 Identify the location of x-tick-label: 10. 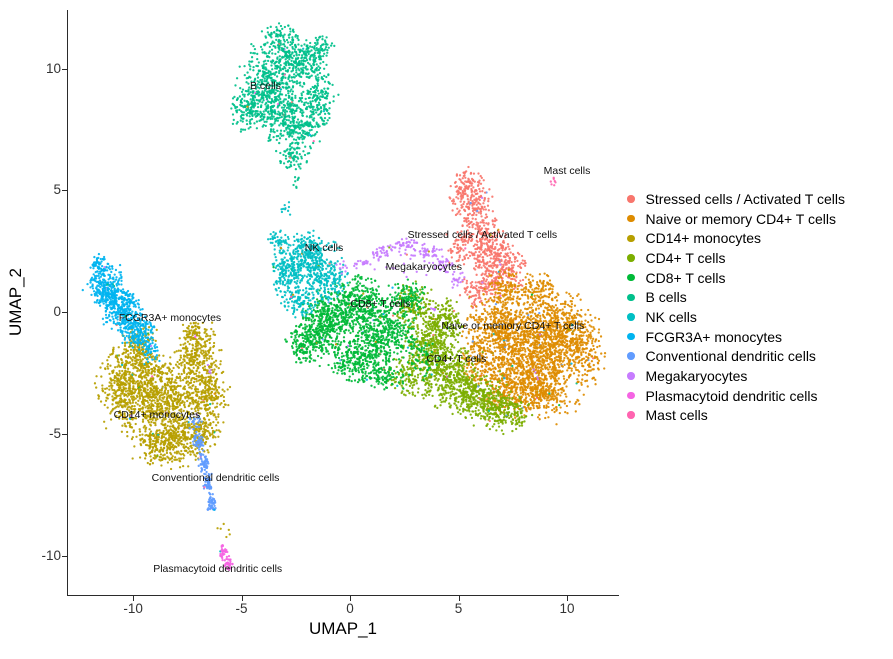
(567, 608).